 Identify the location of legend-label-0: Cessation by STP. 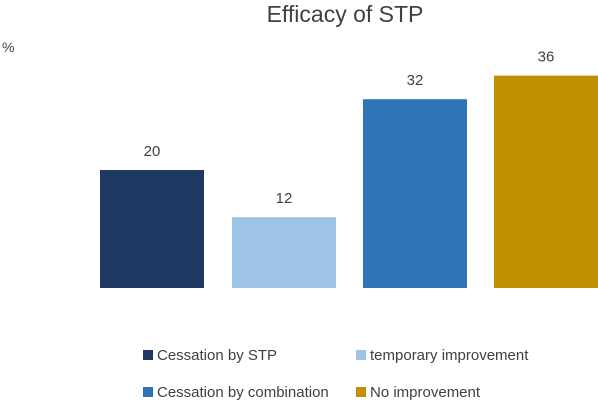
(217, 355).